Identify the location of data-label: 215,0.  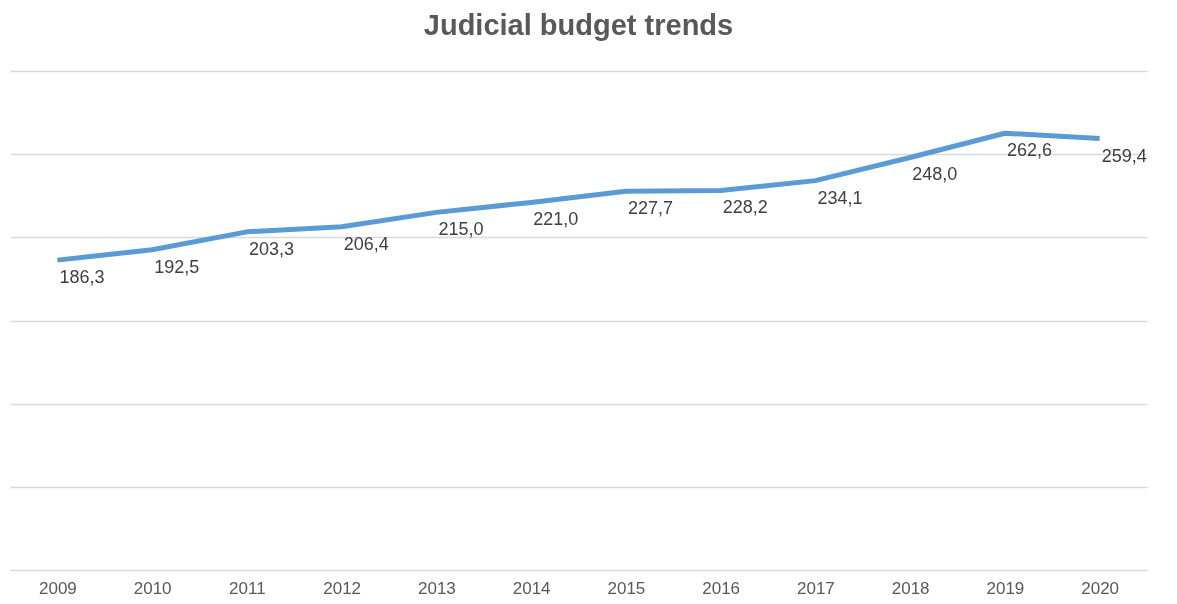
(461, 229).